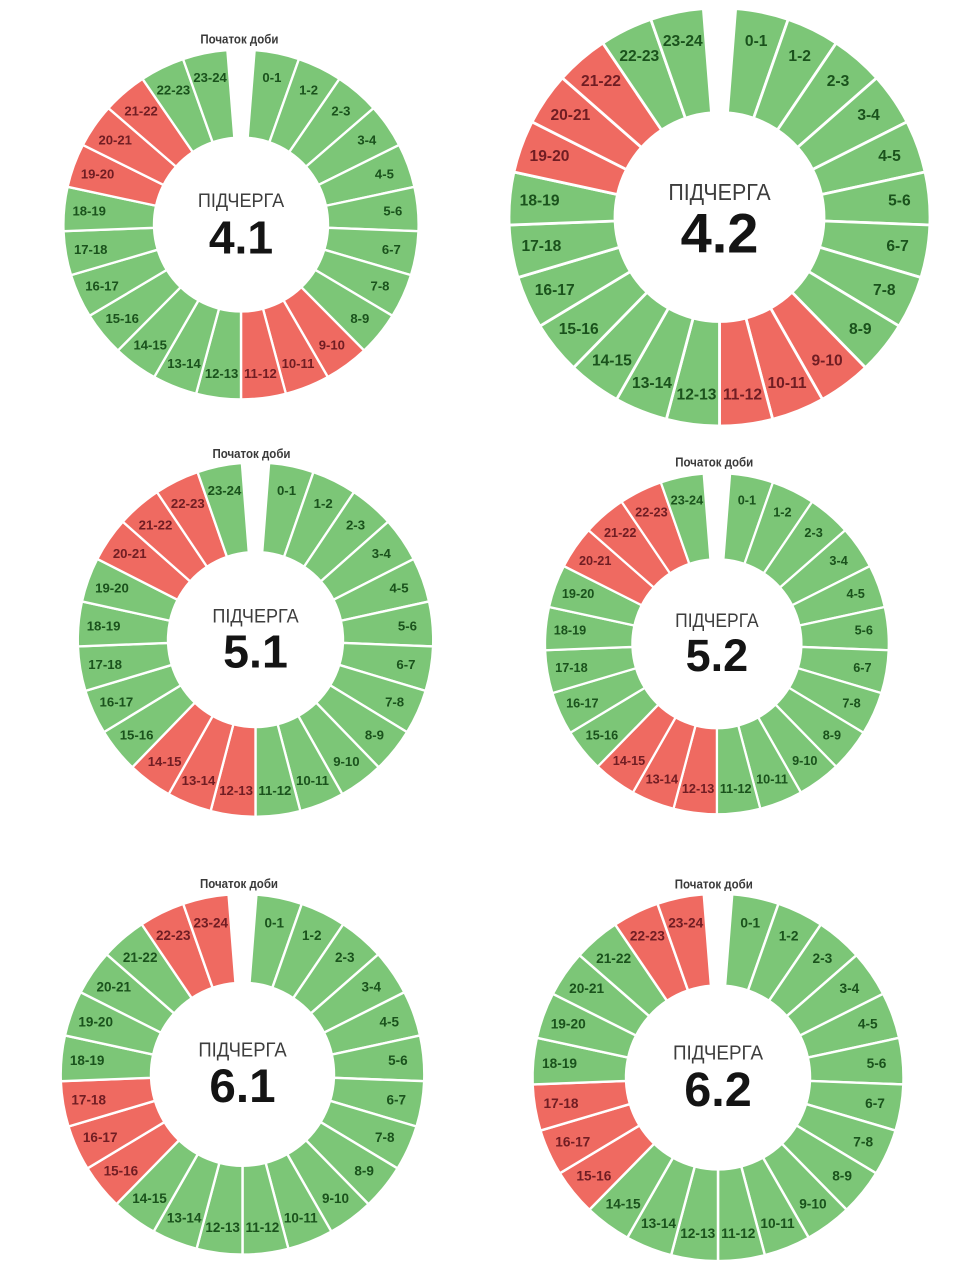  What do you see at coordinates (241, 237) in the screenshot?
I see `svg-text: 4.1` at bounding box center [241, 237].